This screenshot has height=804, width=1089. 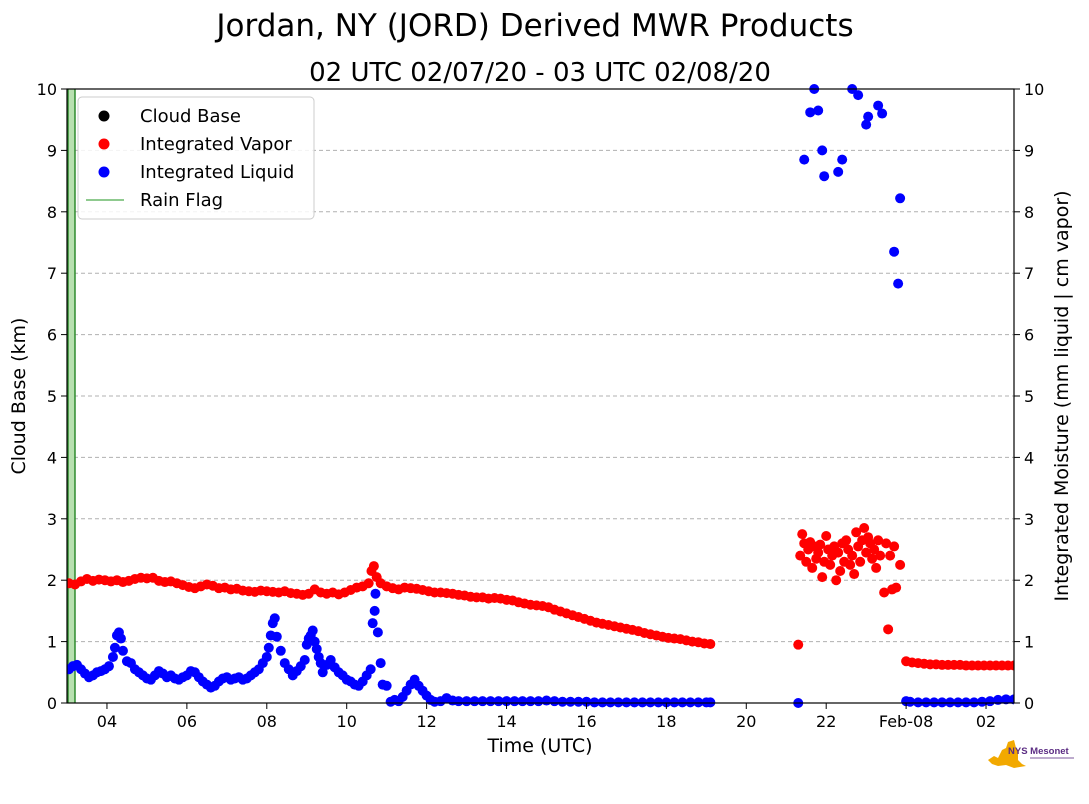 What do you see at coordinates (52, 519) in the screenshot?
I see `y-tick-label-left: 3` at bounding box center [52, 519].